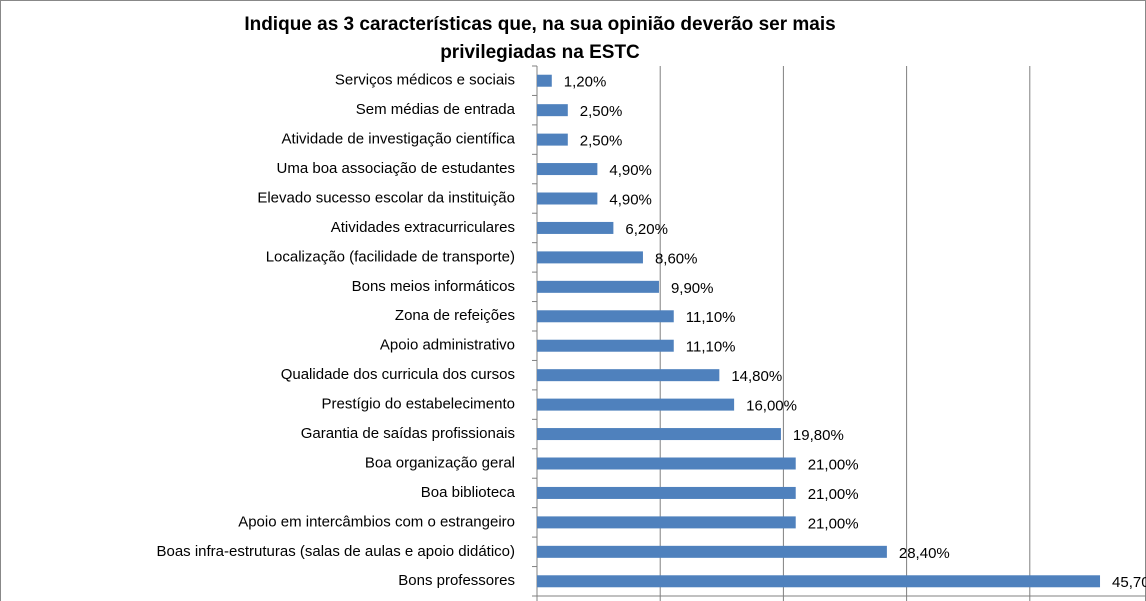 The width and height of the screenshot is (1146, 601). Describe the element at coordinates (418, 404) in the screenshot. I see `y-tick-label: Prestígio do estabelecimento` at that location.